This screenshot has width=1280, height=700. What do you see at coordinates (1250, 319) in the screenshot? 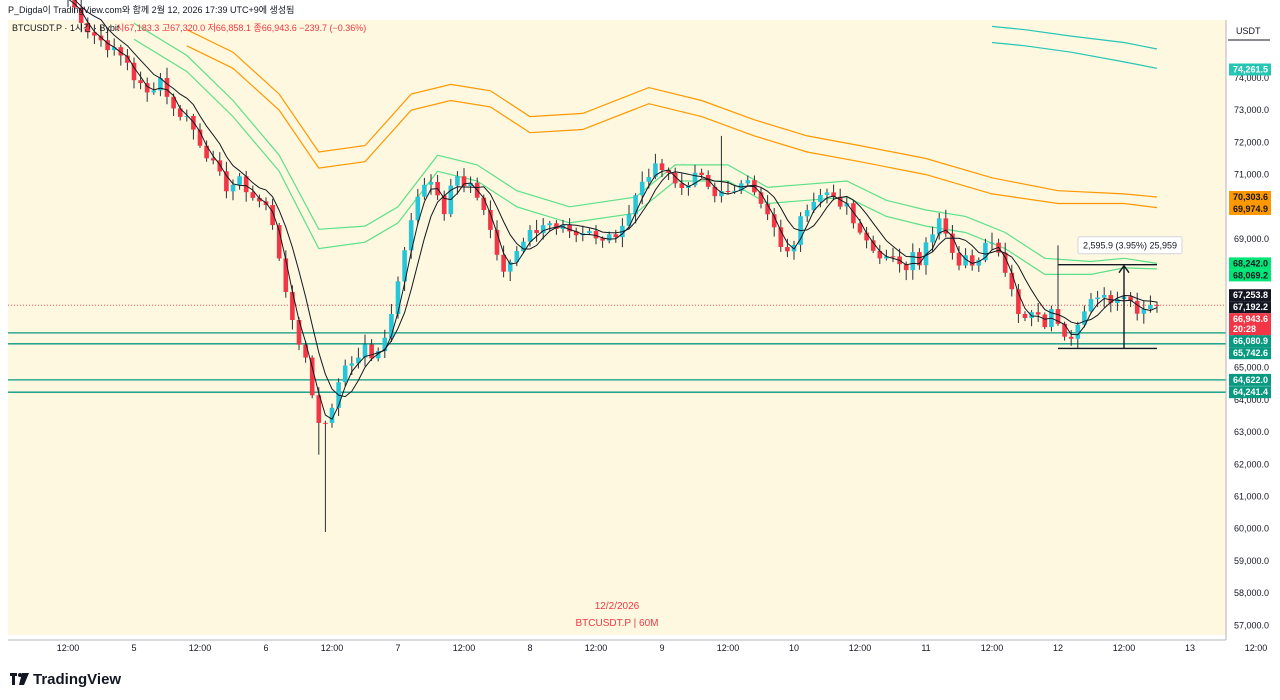
I see `price-badge-label: 66,943.6` at bounding box center [1250, 319].